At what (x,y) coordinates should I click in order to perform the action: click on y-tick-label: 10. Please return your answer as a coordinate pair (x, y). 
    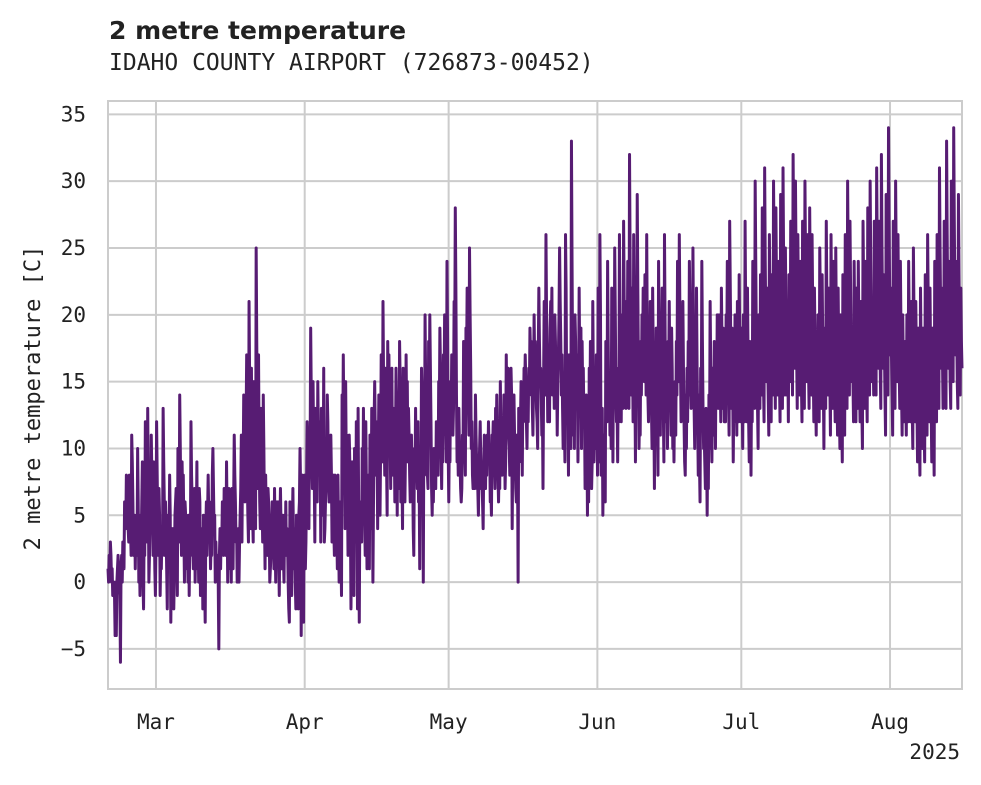
    Looking at the image, I should click on (73, 448).